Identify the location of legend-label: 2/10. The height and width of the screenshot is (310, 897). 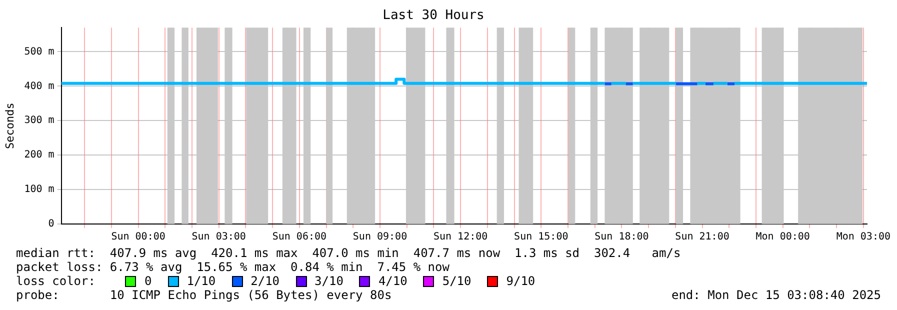
(265, 281).